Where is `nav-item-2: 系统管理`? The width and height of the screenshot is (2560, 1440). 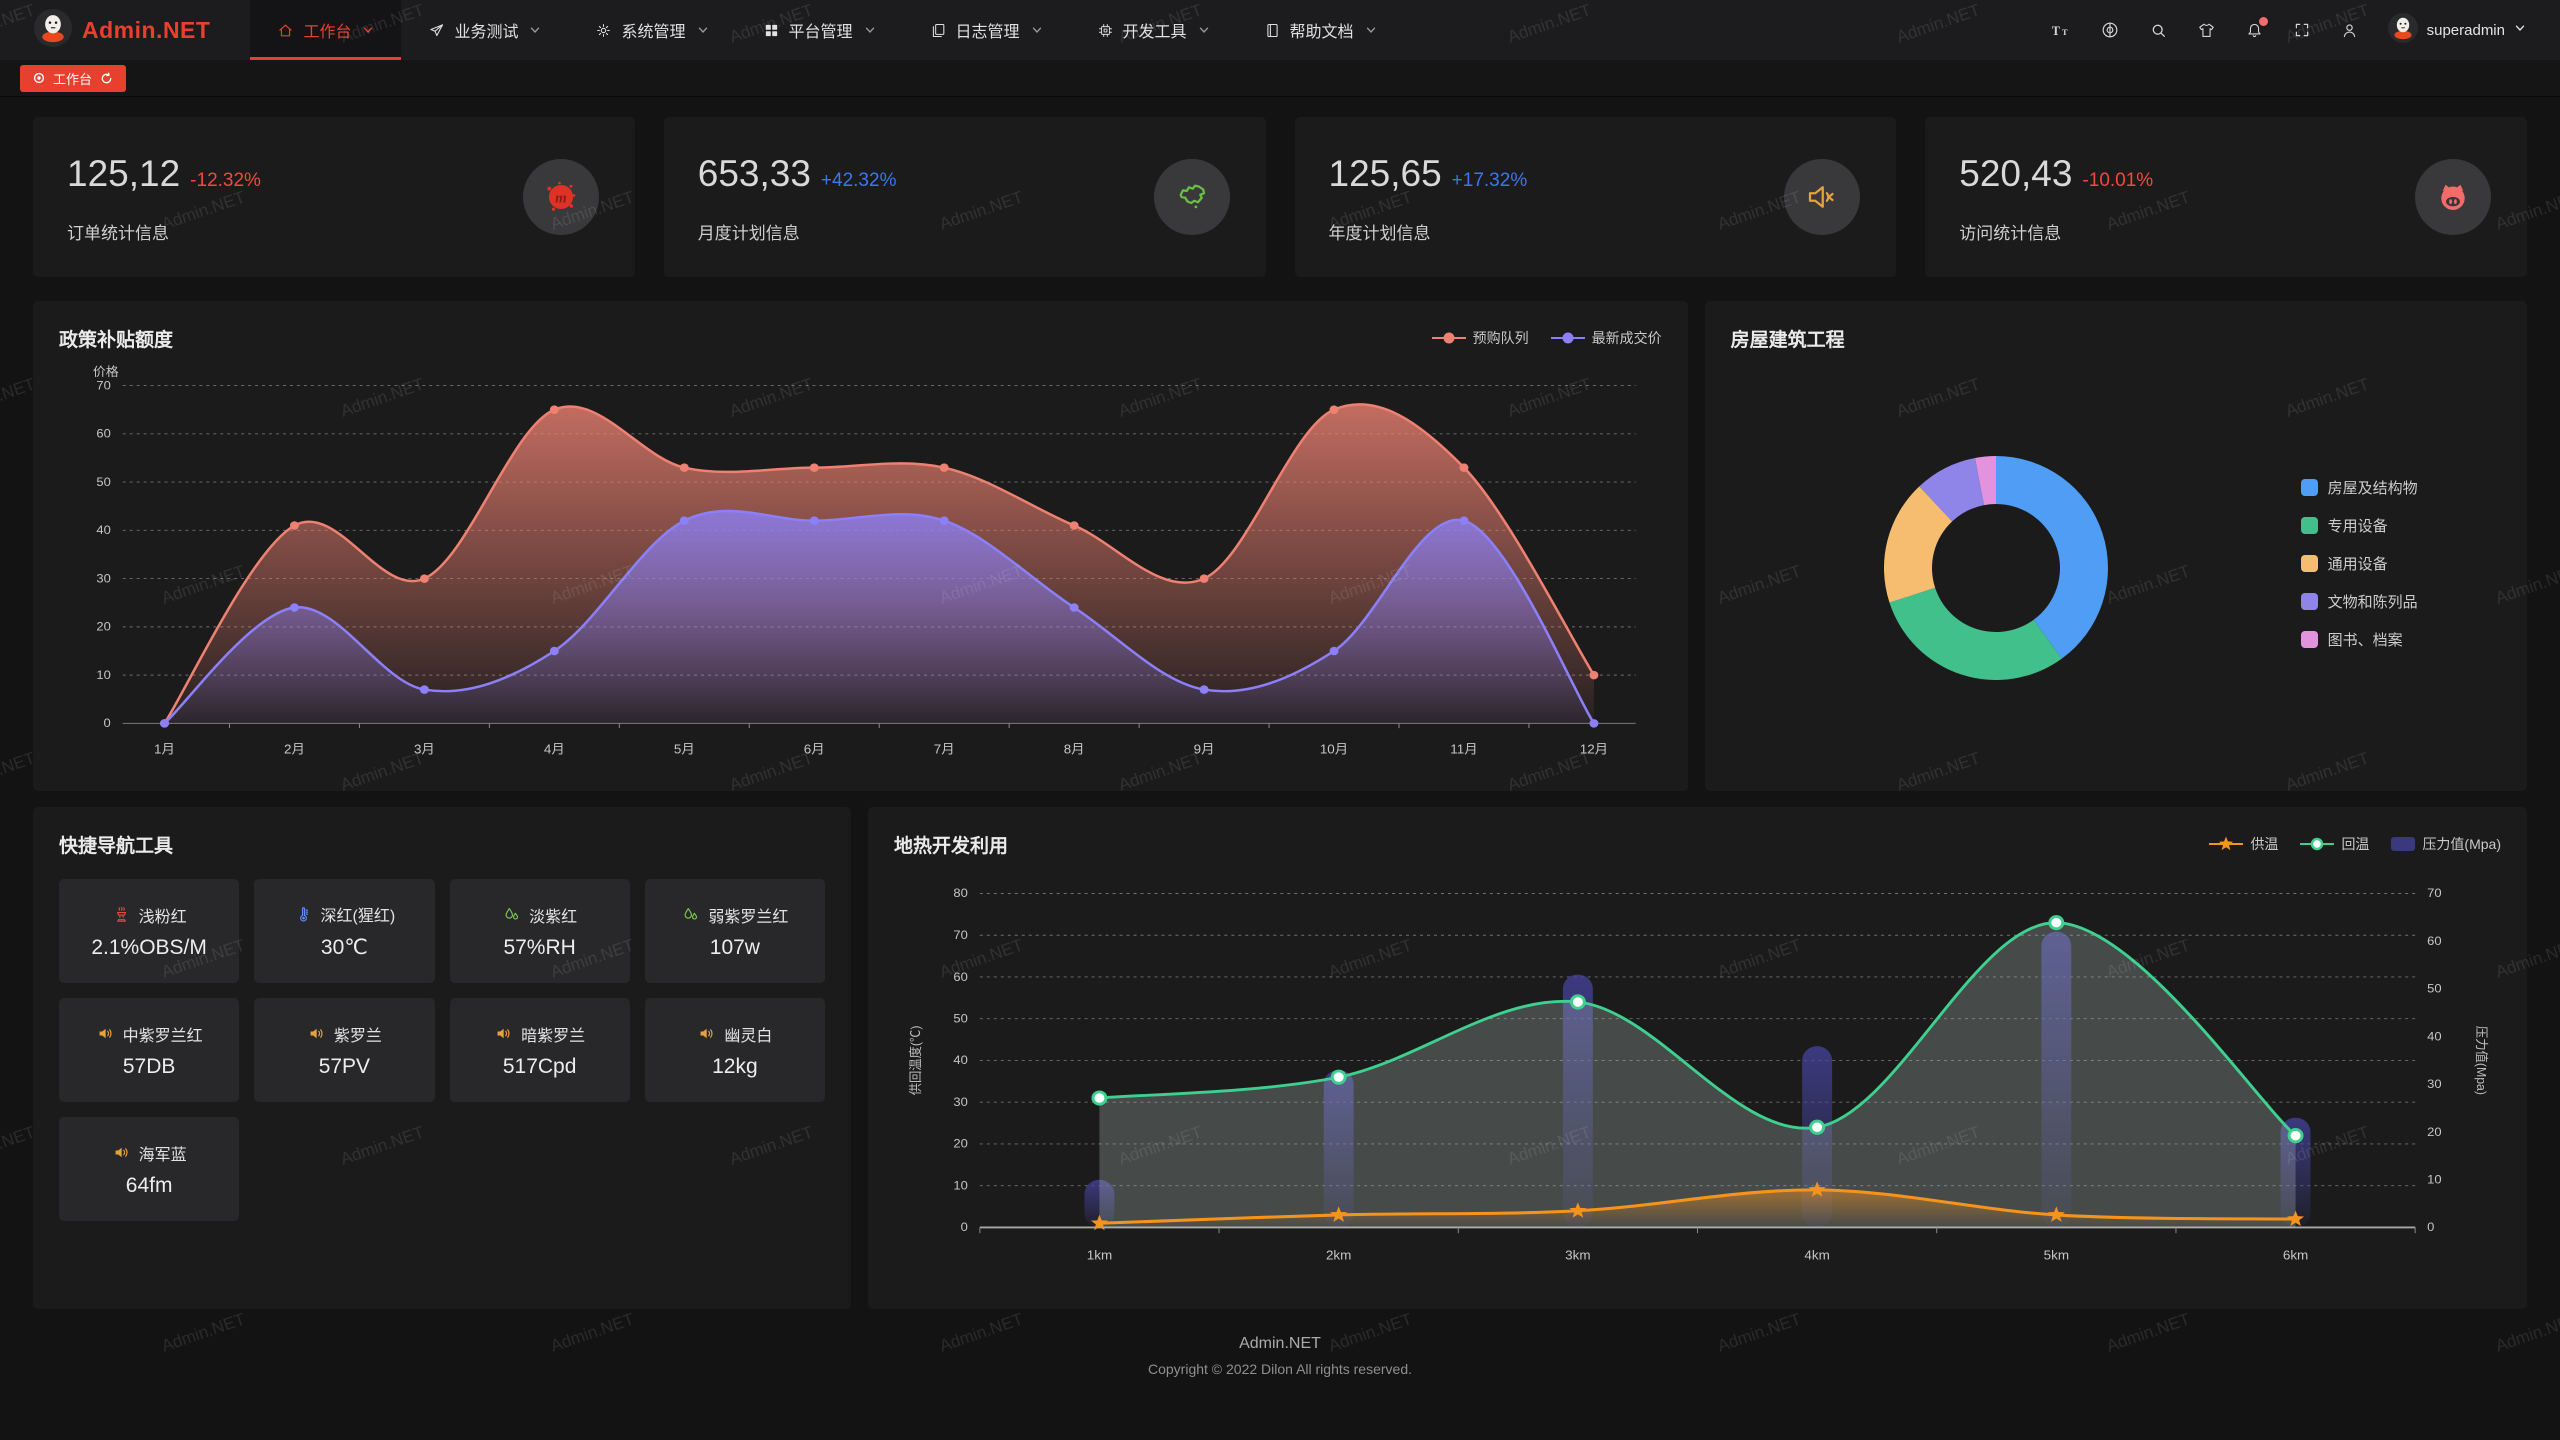
nav-item-2: 系统管理 is located at coordinates (651, 30).